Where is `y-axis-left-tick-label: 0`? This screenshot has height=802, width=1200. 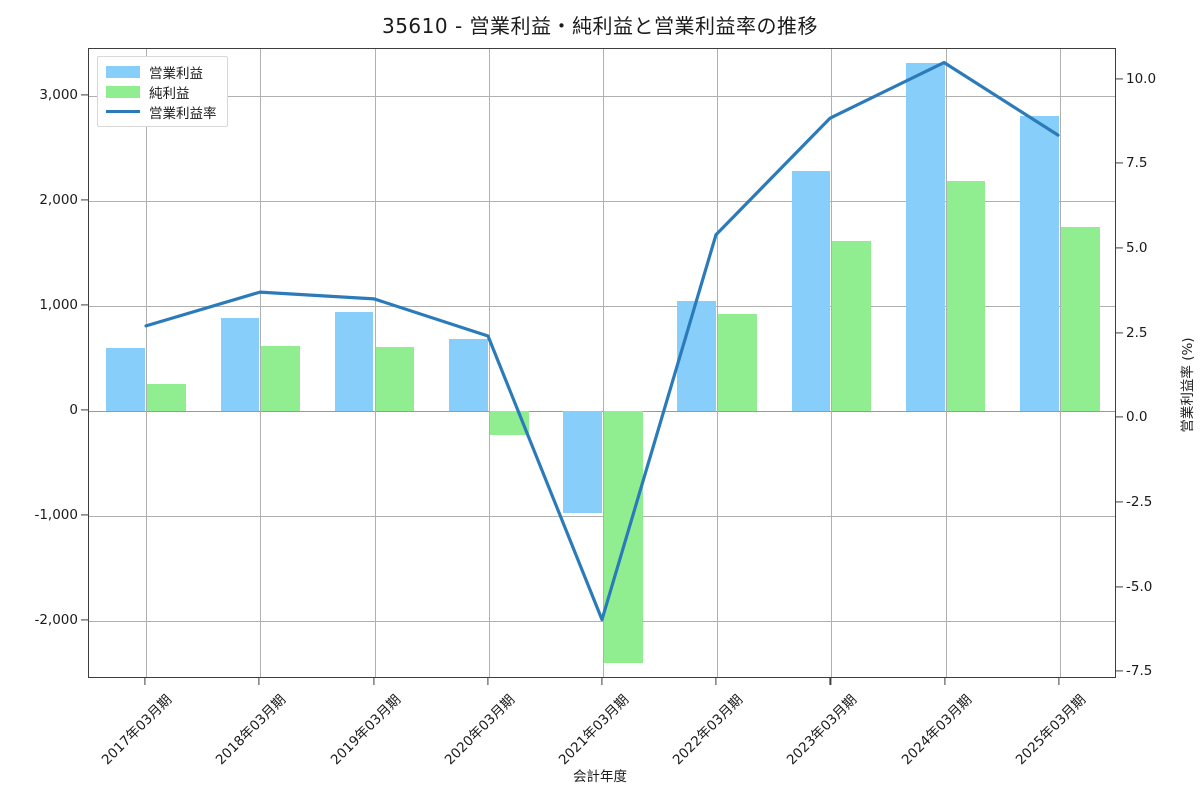
y-axis-left-tick-label: 0 is located at coordinates (73, 410).